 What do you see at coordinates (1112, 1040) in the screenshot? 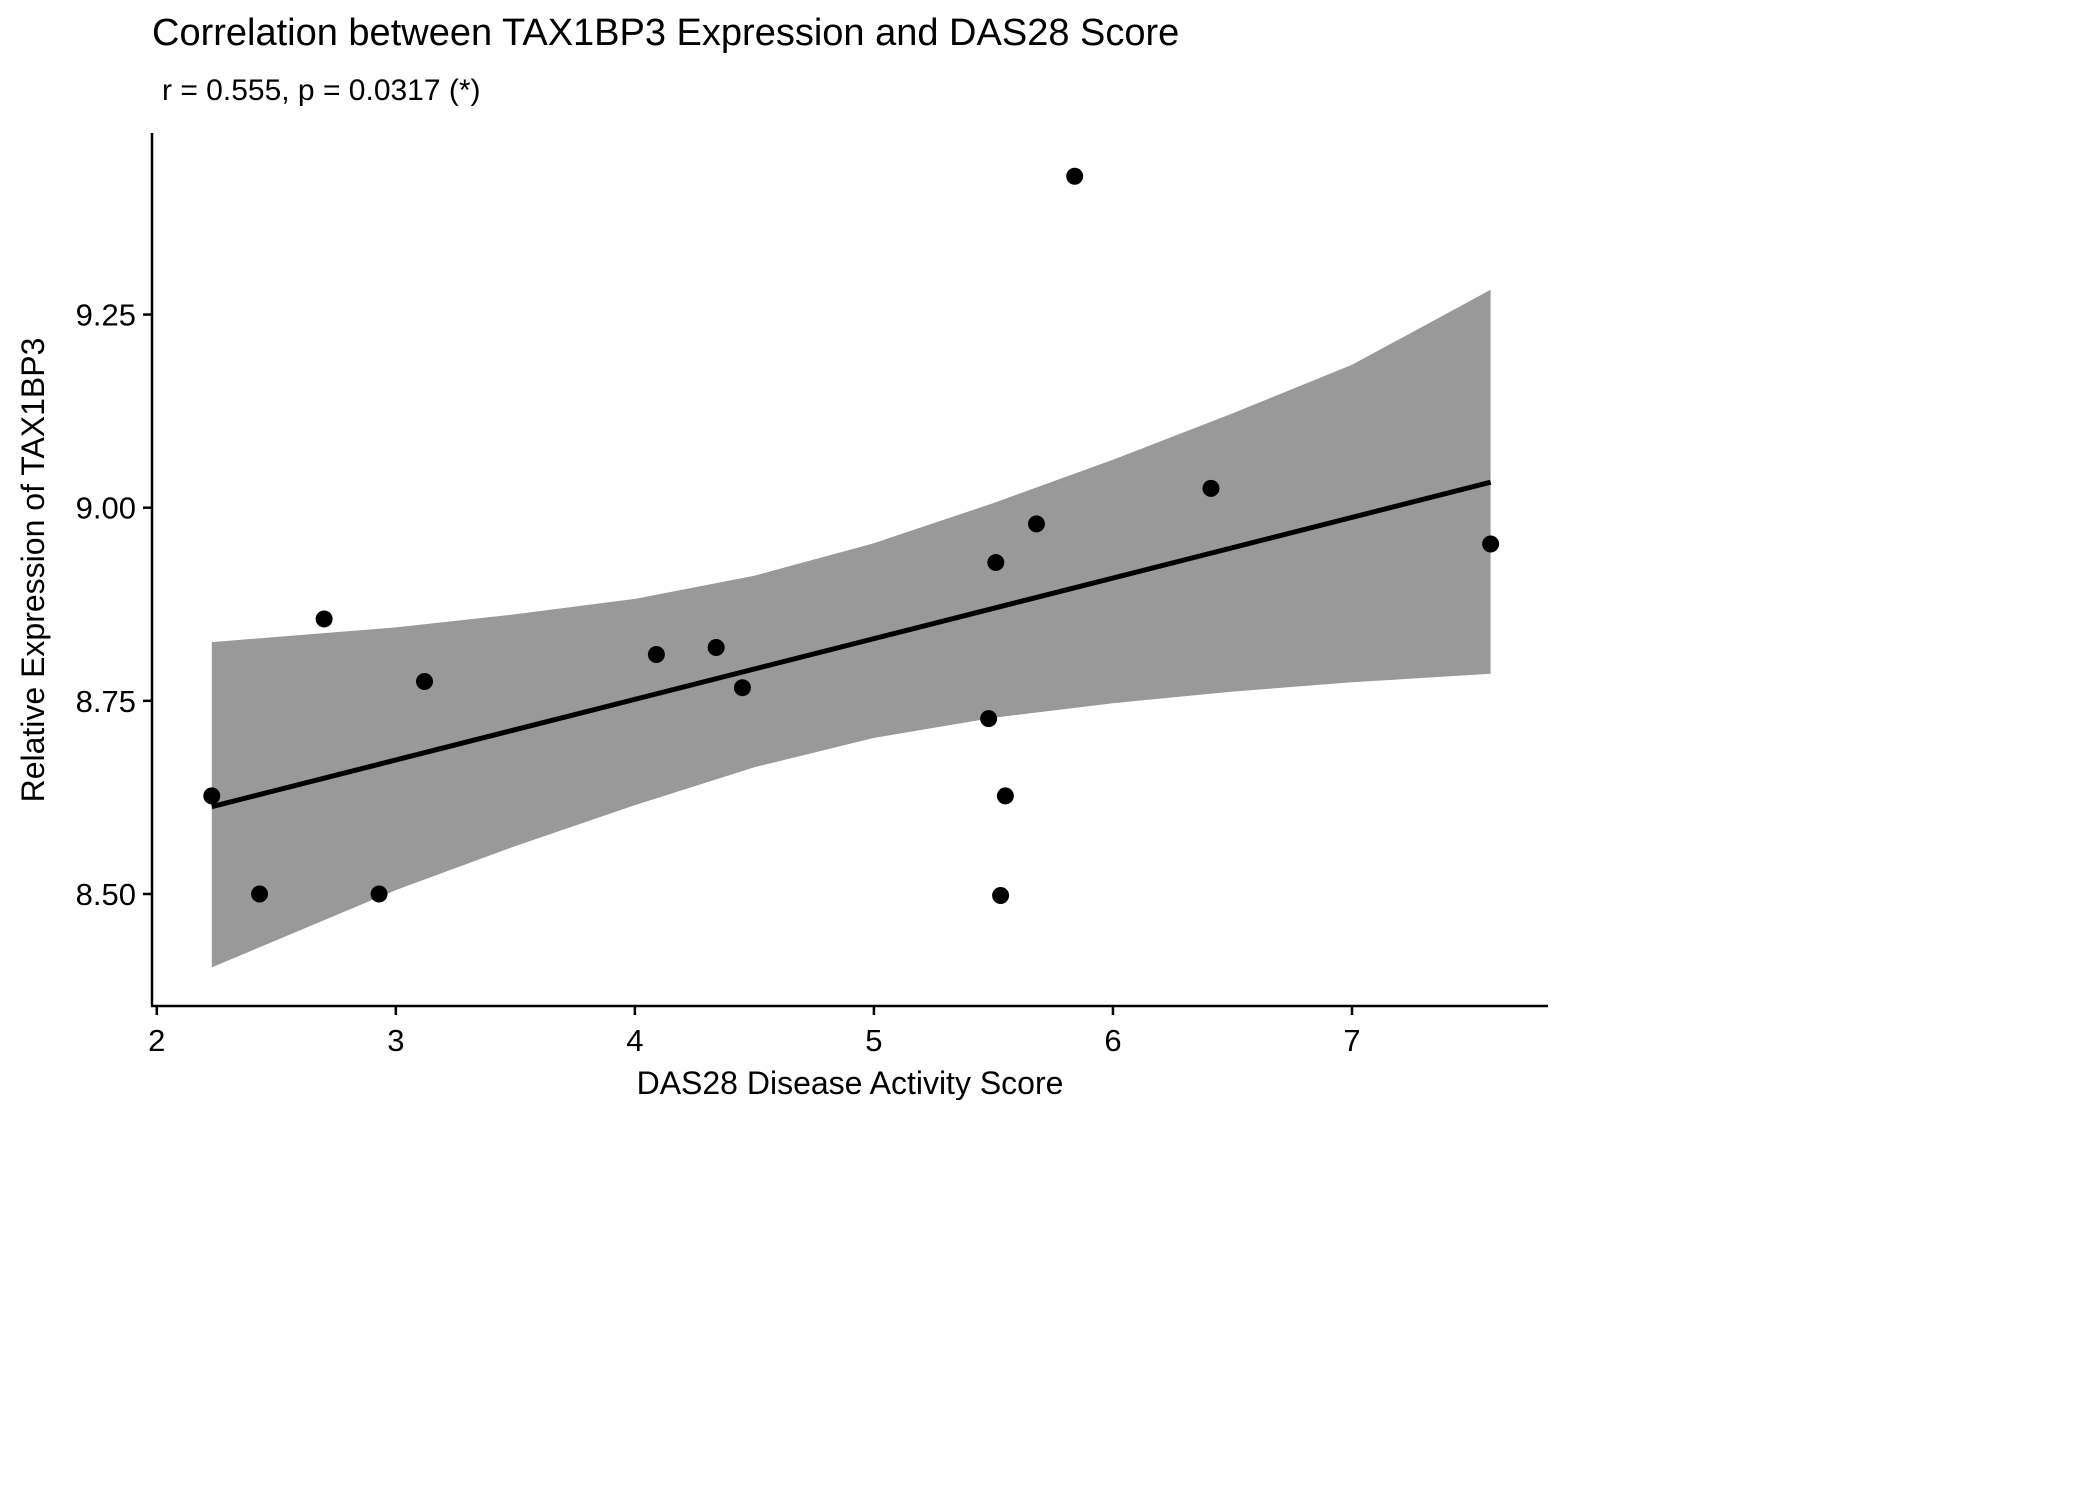
I see `x-tick-label: 6` at bounding box center [1112, 1040].